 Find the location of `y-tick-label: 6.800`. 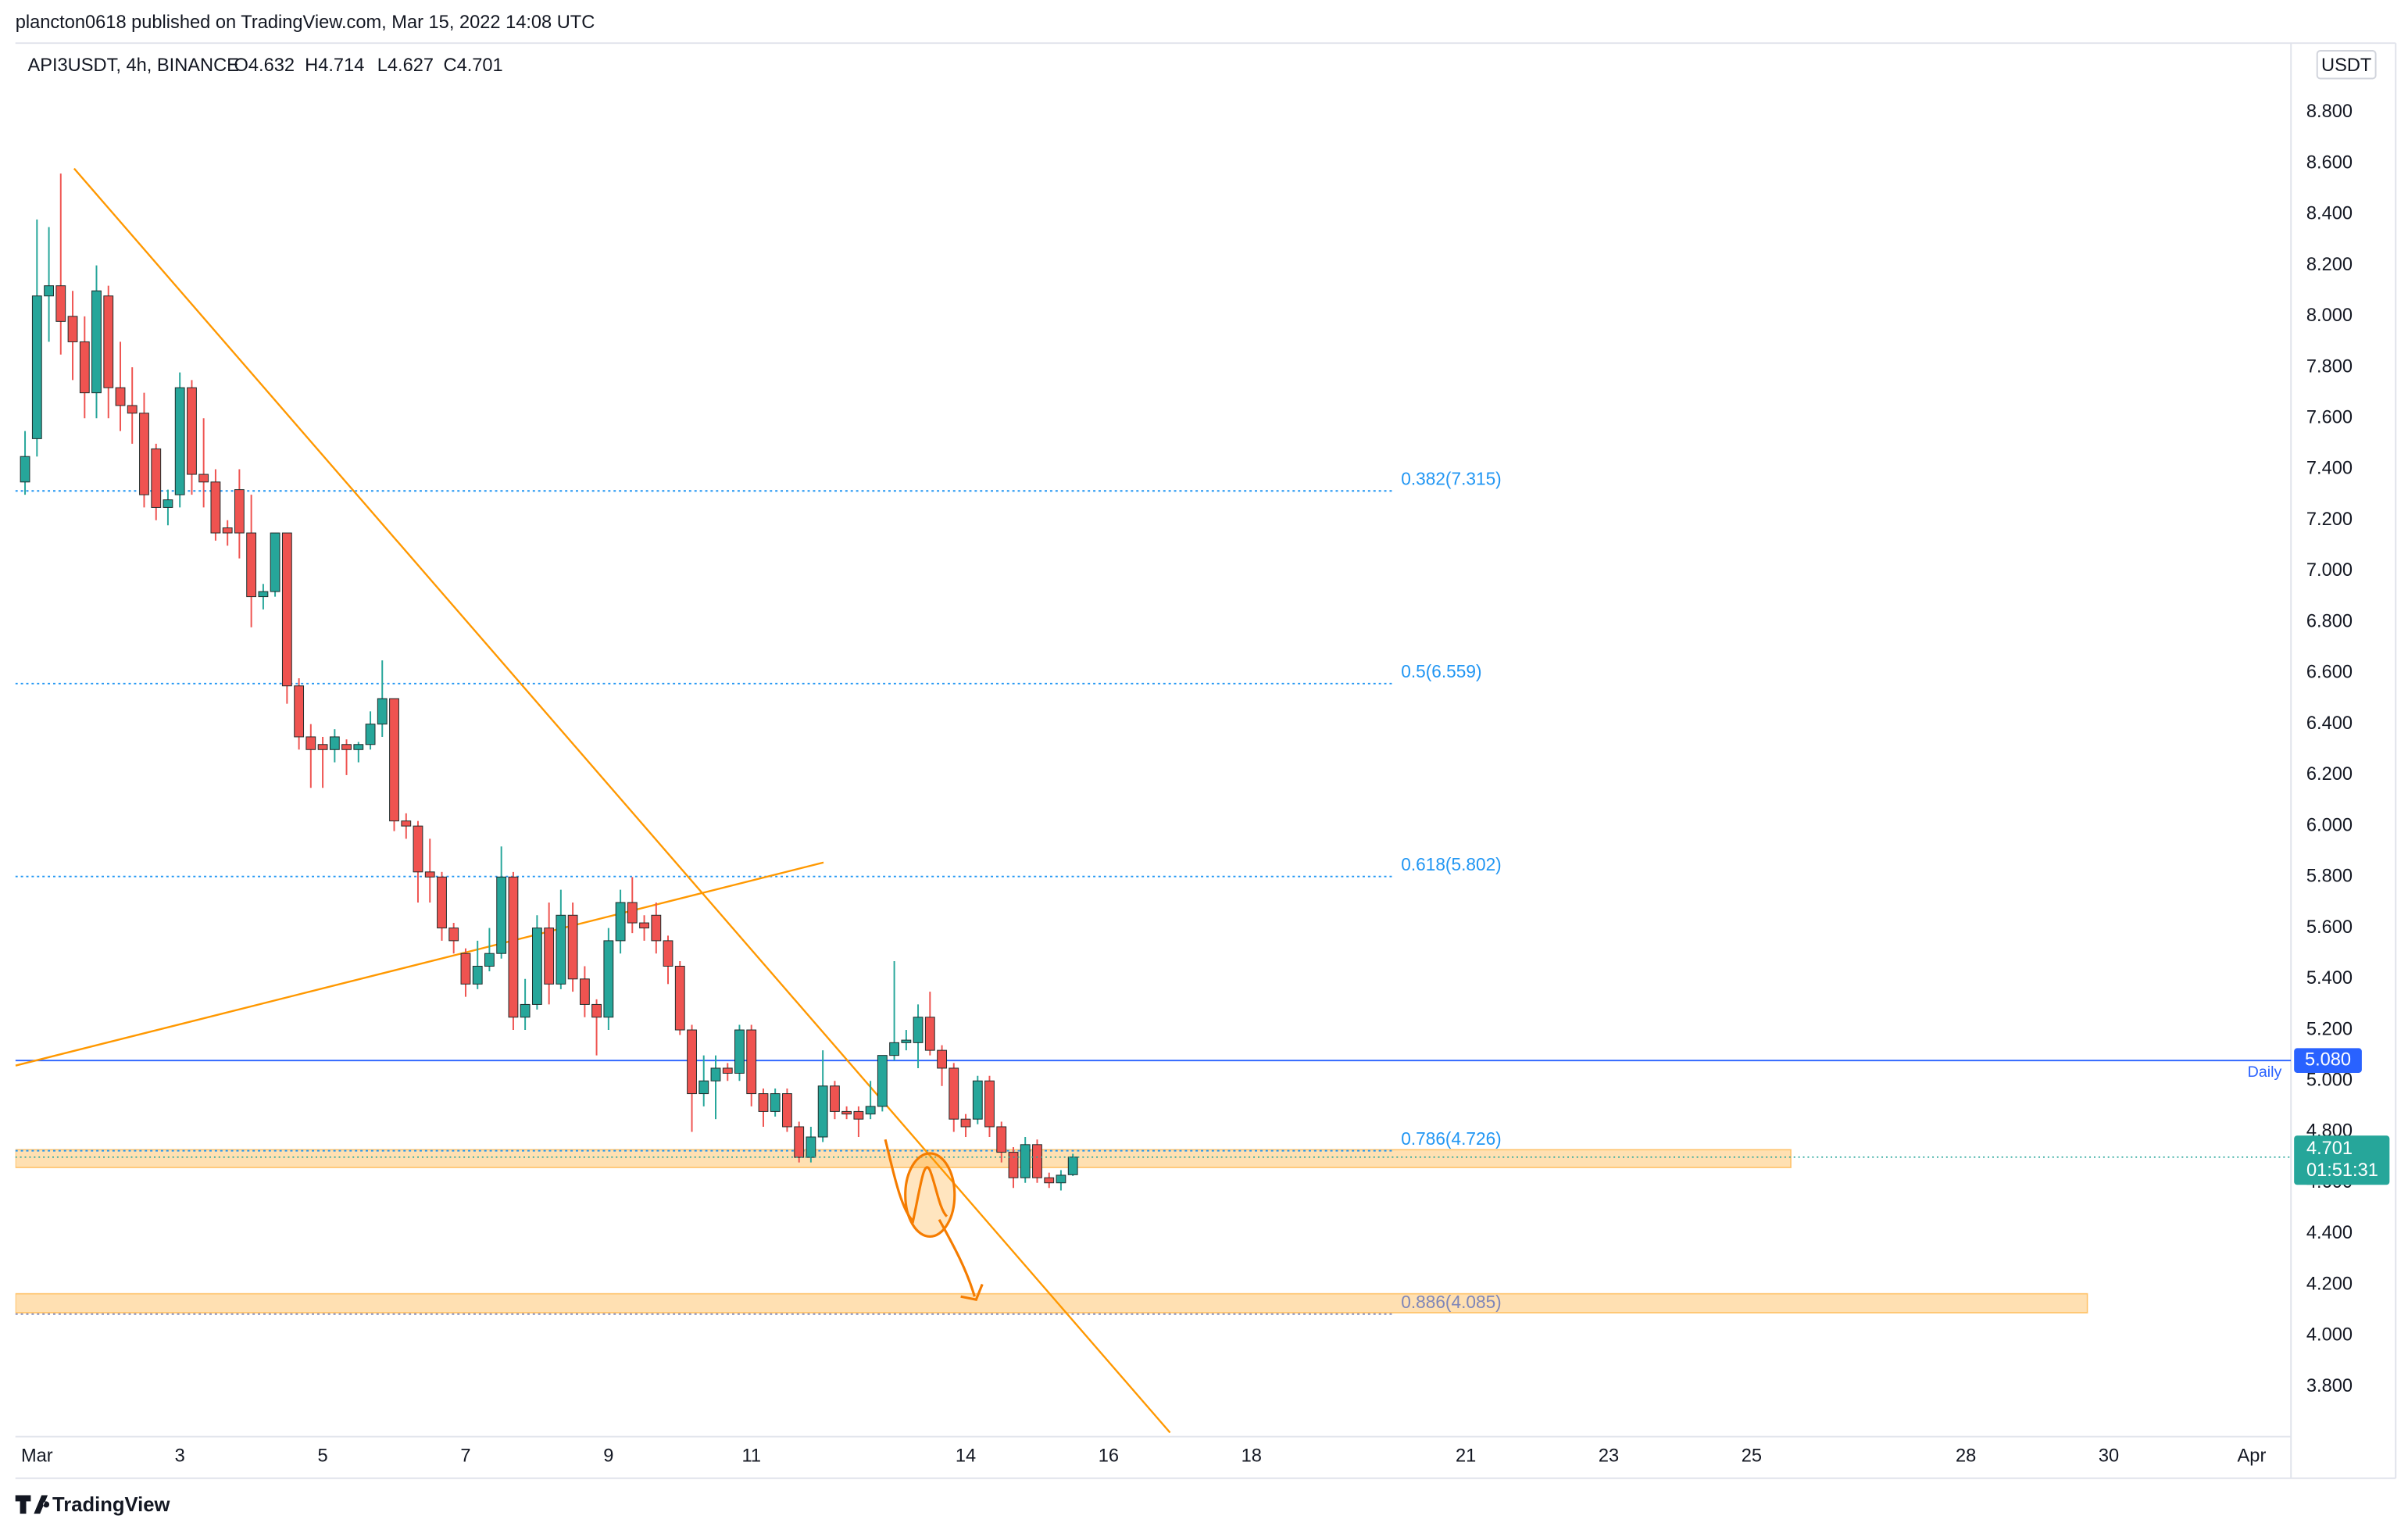

y-tick-label: 6.800 is located at coordinates (2330, 621).